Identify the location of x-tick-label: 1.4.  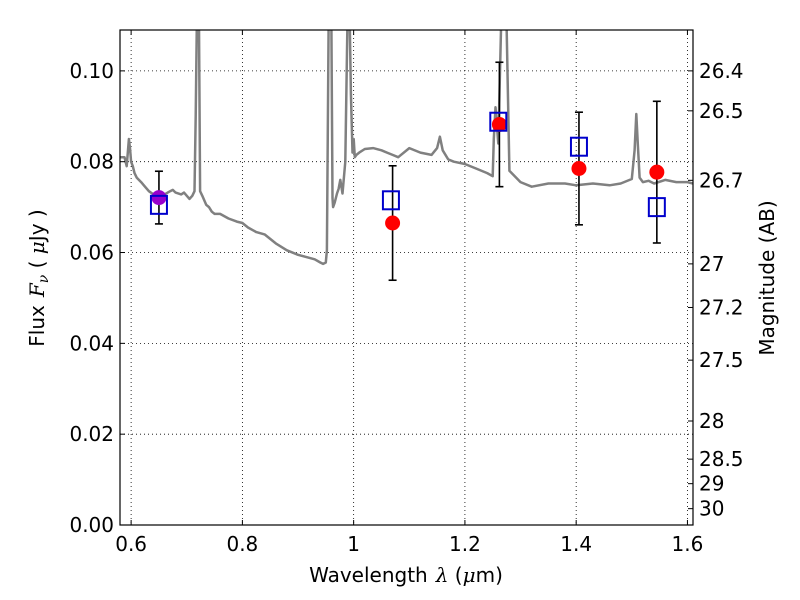
(576, 544).